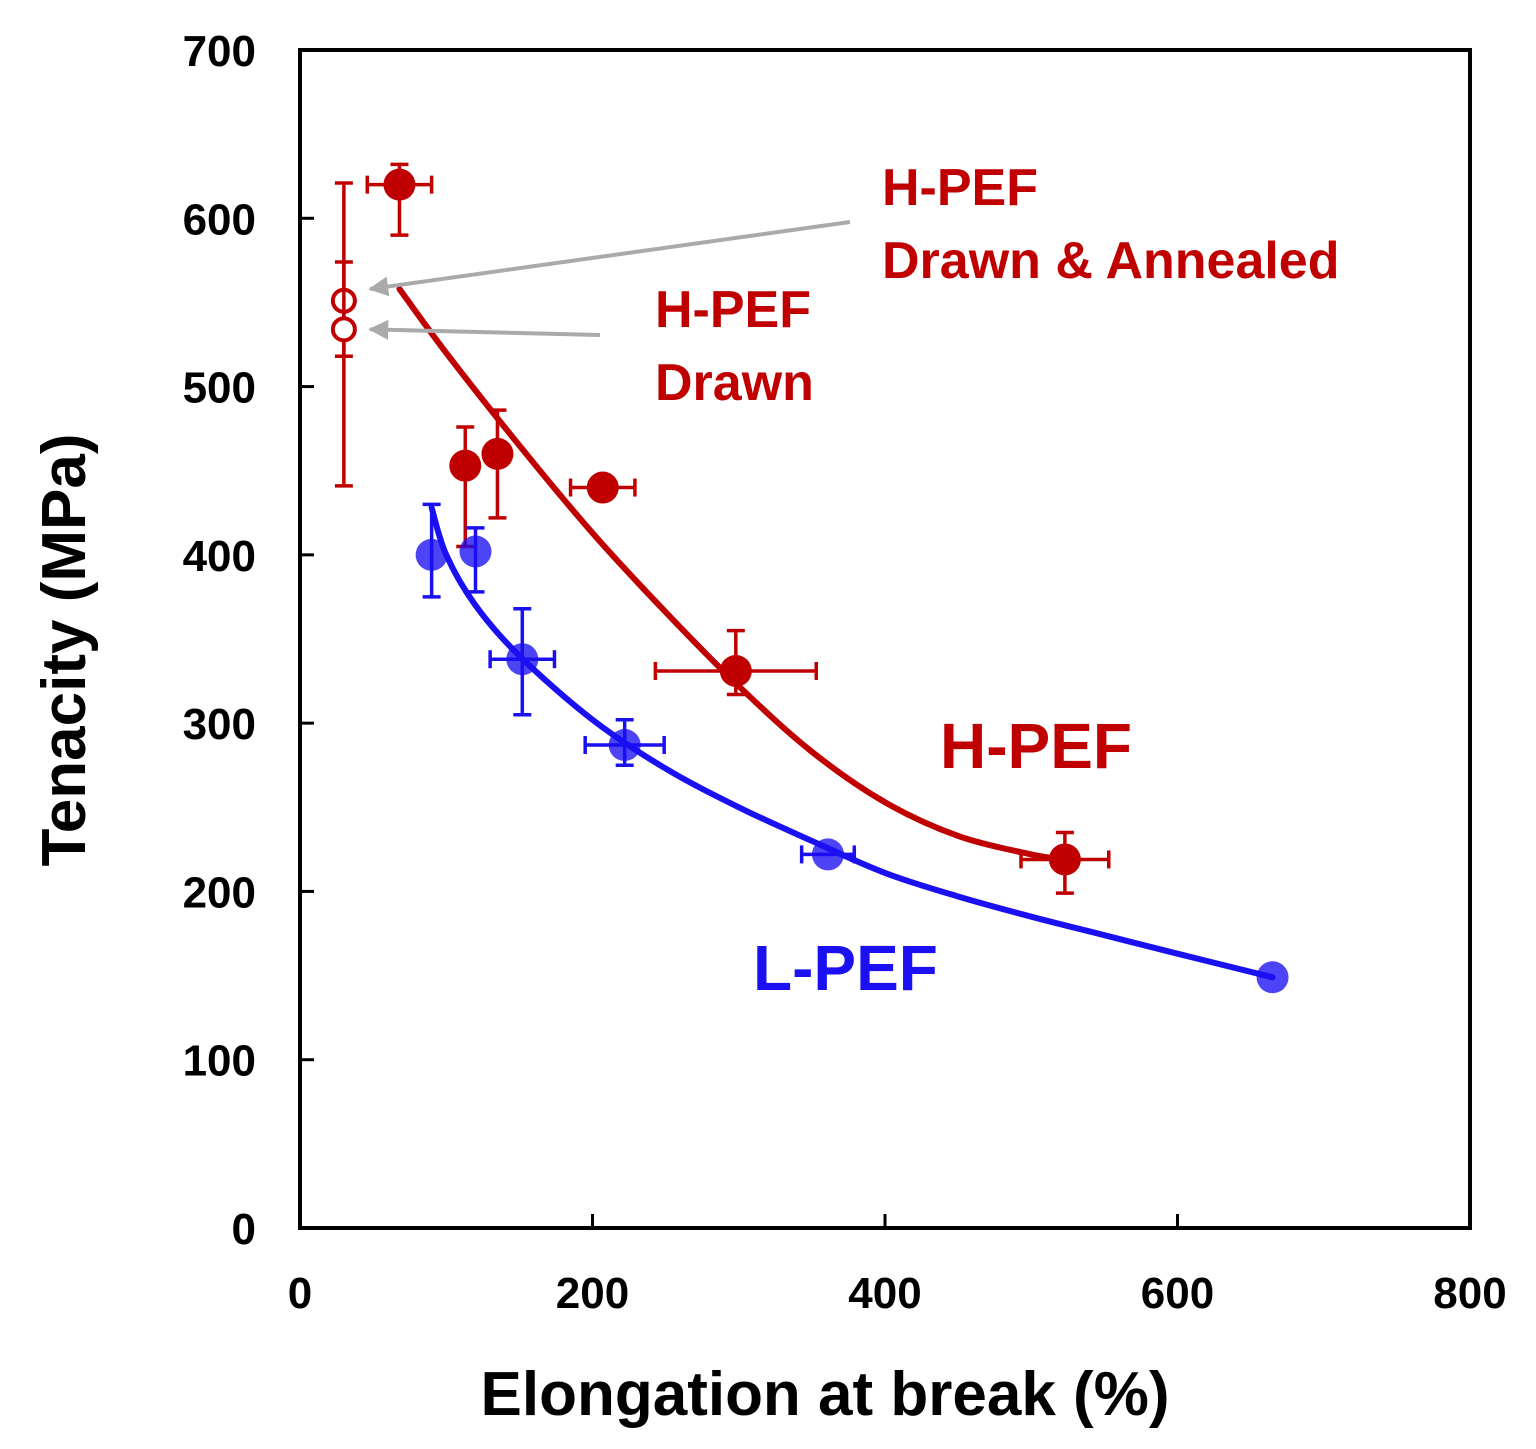  What do you see at coordinates (219, 51) in the screenshot?
I see `y-tick-label-700: 700` at bounding box center [219, 51].